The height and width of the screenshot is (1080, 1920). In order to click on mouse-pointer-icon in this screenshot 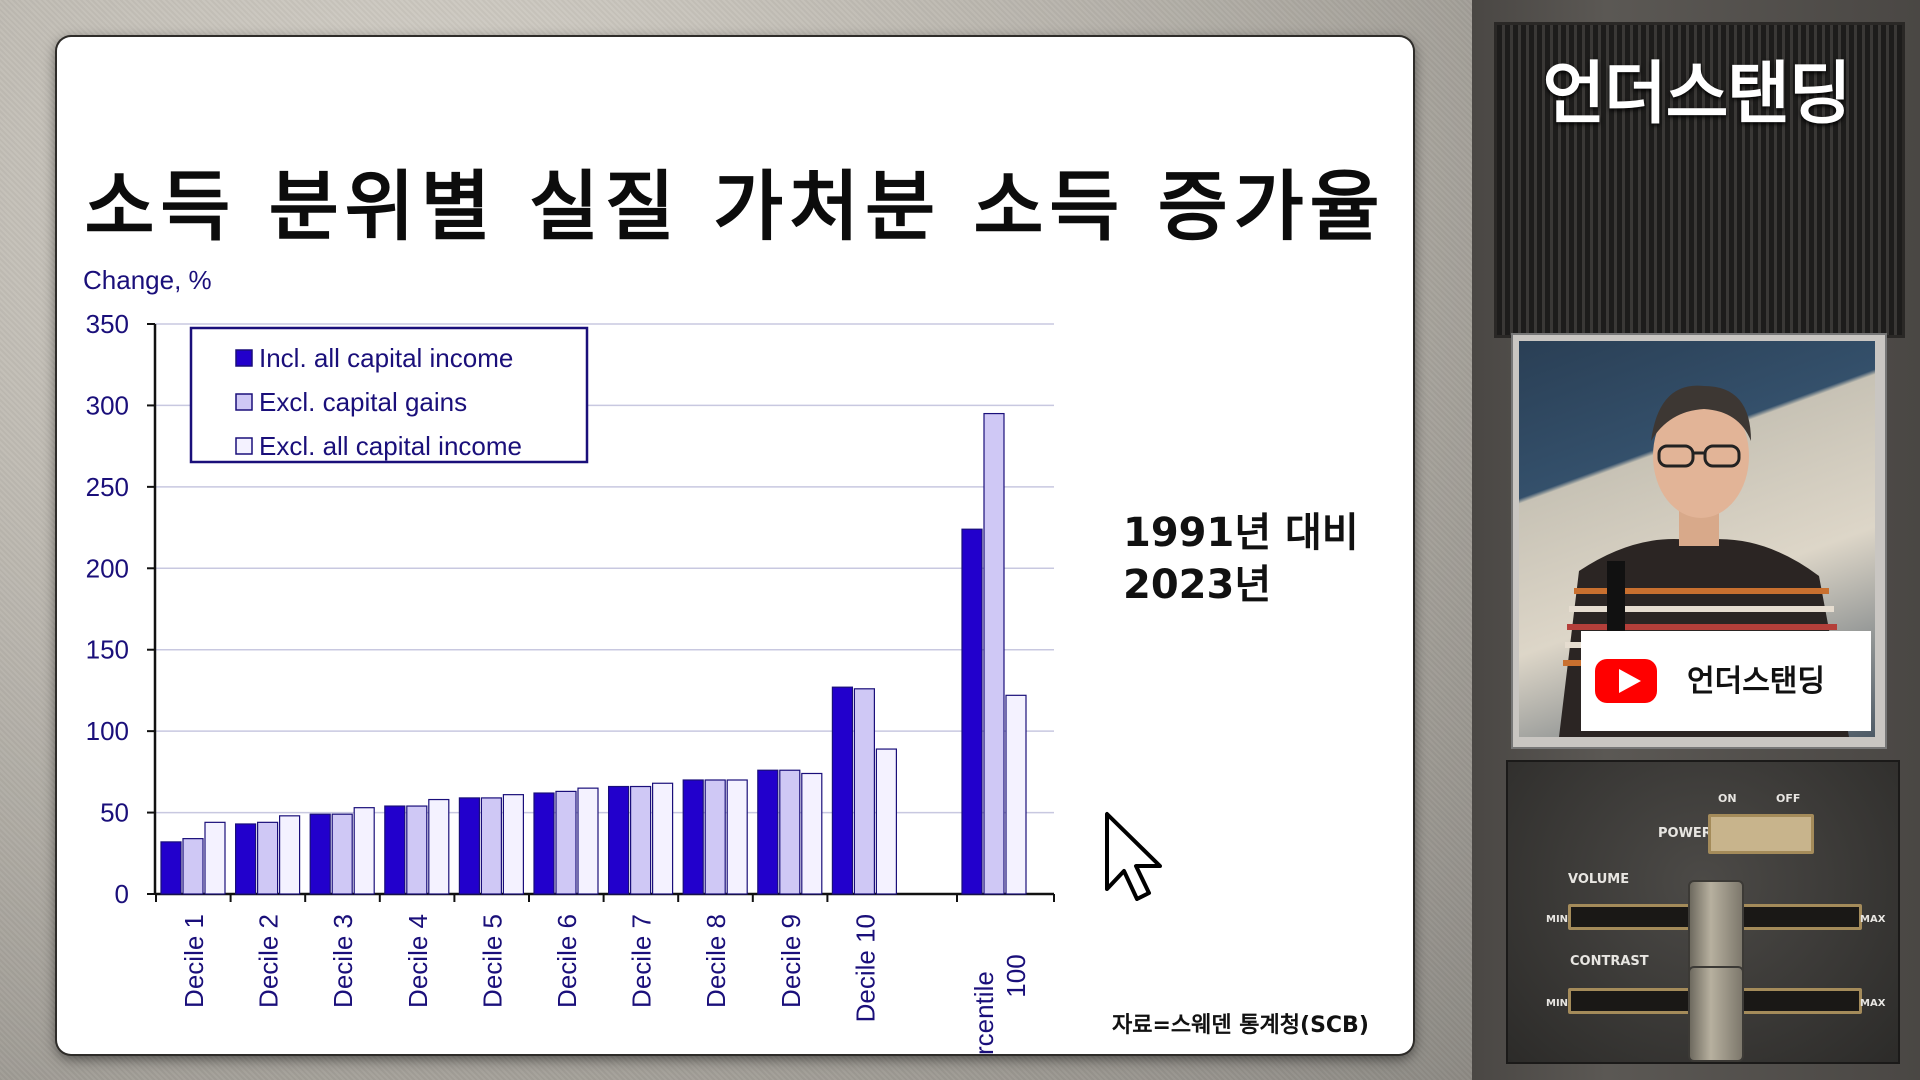, I will do `click(1133, 856)`.